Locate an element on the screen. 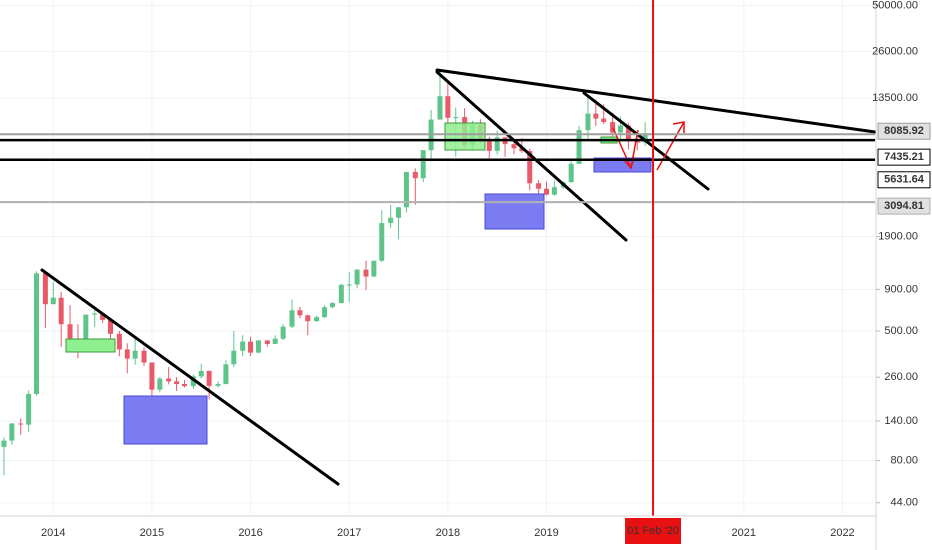 This screenshot has width=932, height=550. x-tick-label: 2022 is located at coordinates (842, 533).